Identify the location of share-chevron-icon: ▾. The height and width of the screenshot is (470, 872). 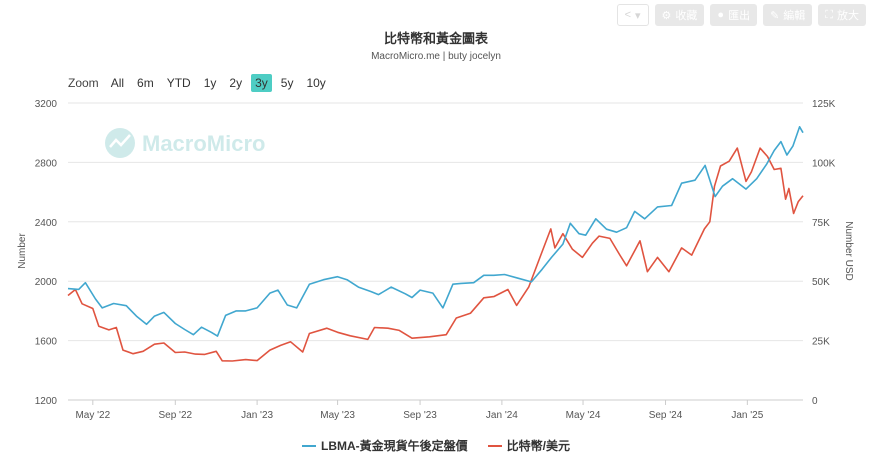
(638, 15).